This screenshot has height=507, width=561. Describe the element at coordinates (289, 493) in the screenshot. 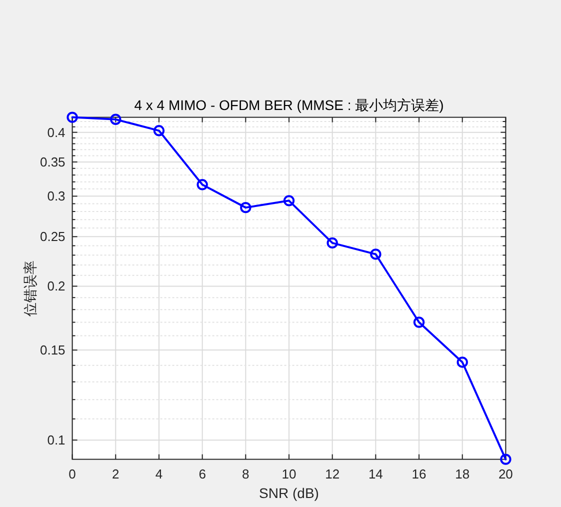

I see `xlabel: SNR (dB)` at that location.